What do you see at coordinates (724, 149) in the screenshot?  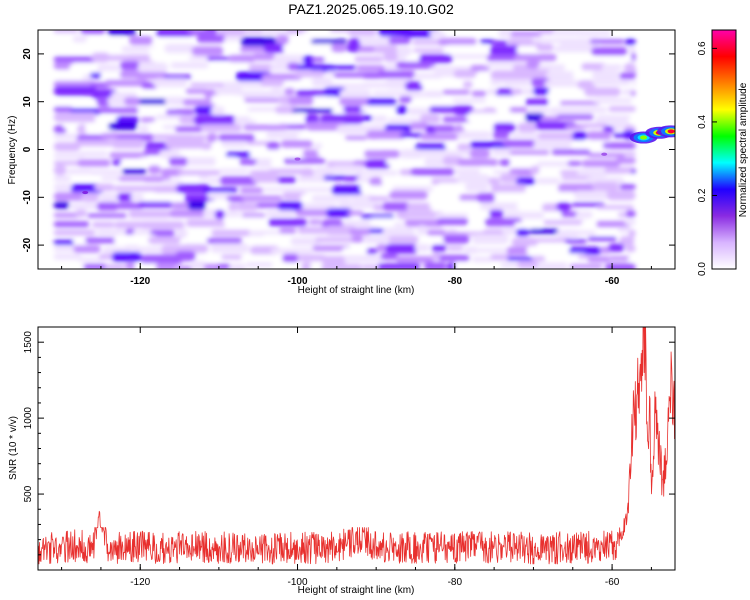 I see `colorbar-gradient` at bounding box center [724, 149].